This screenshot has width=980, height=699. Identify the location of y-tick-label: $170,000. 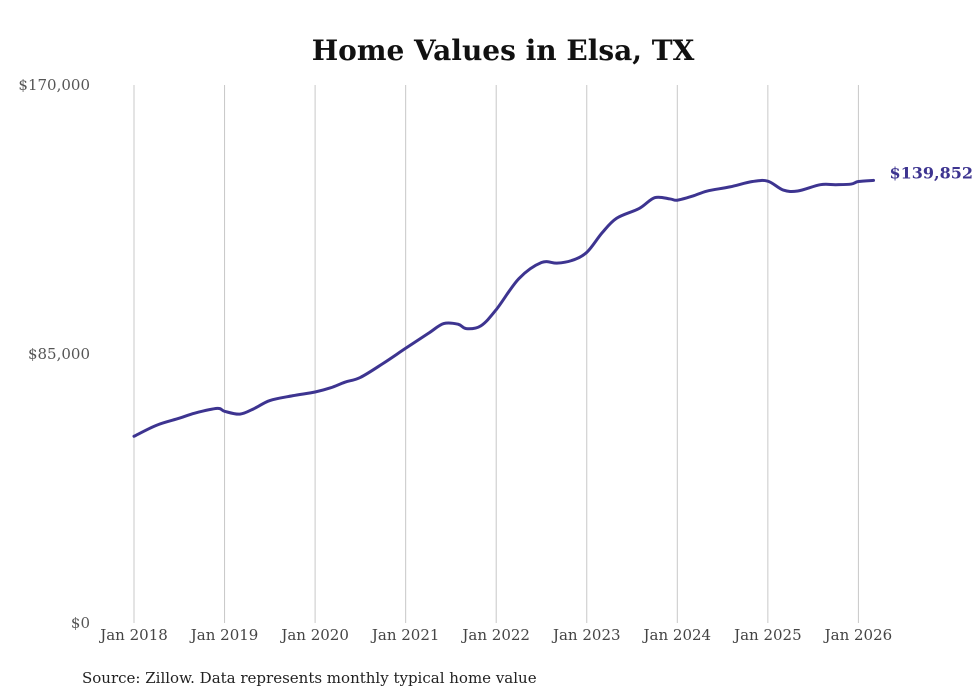
(54, 85).